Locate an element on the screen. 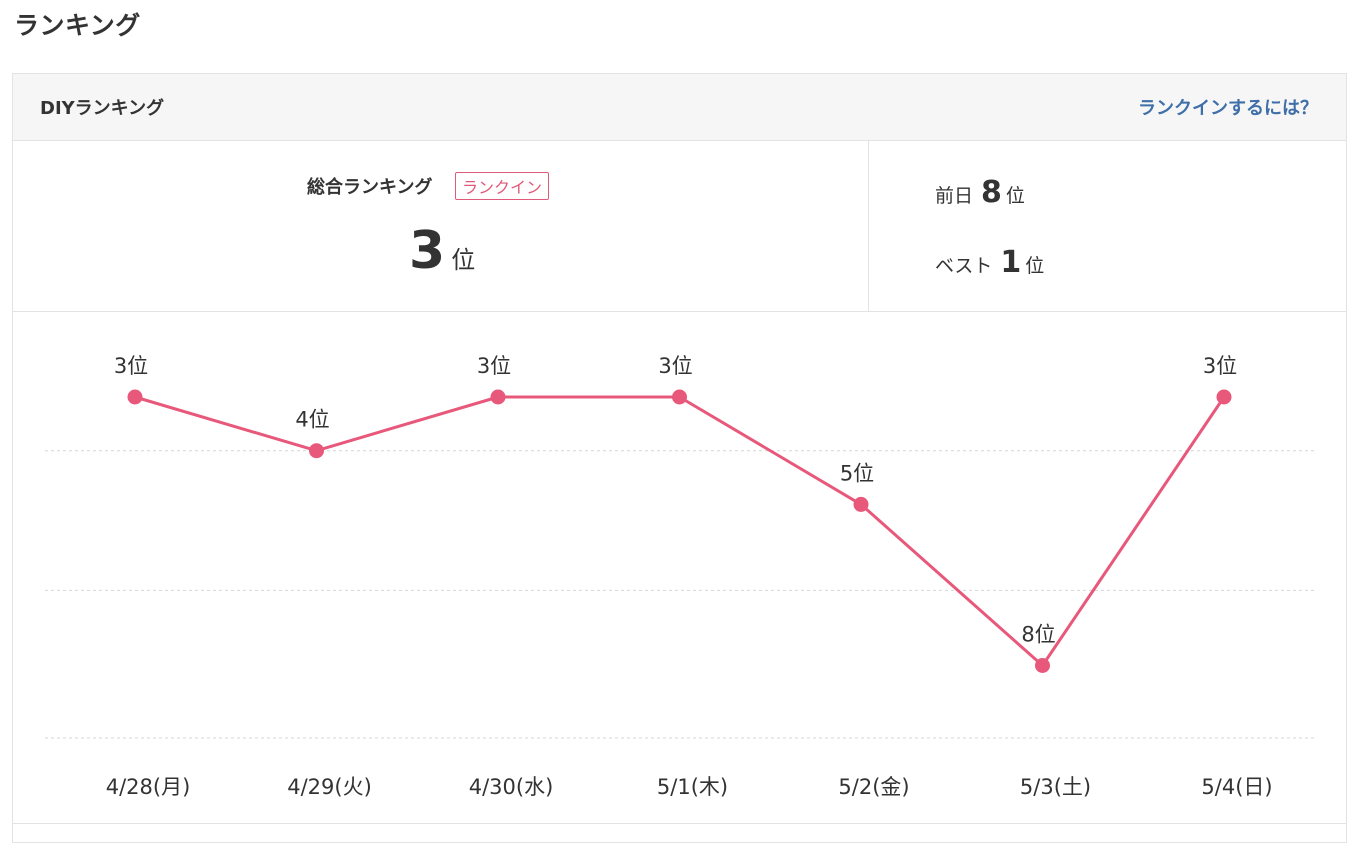 The height and width of the screenshot is (843, 1354). data-label: 8位 is located at coordinates (1038, 635).